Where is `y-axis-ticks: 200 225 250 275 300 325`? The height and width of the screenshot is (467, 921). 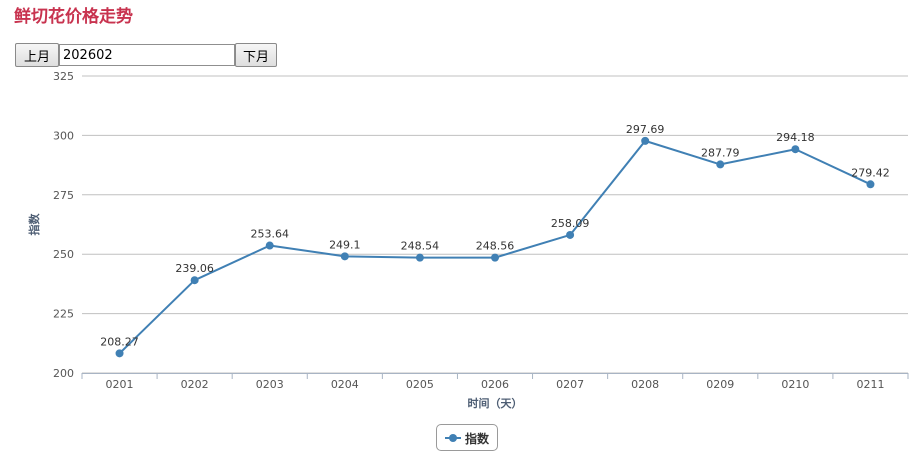 y-axis-ticks: 200 225 250 275 300 325 is located at coordinates (63, 225).